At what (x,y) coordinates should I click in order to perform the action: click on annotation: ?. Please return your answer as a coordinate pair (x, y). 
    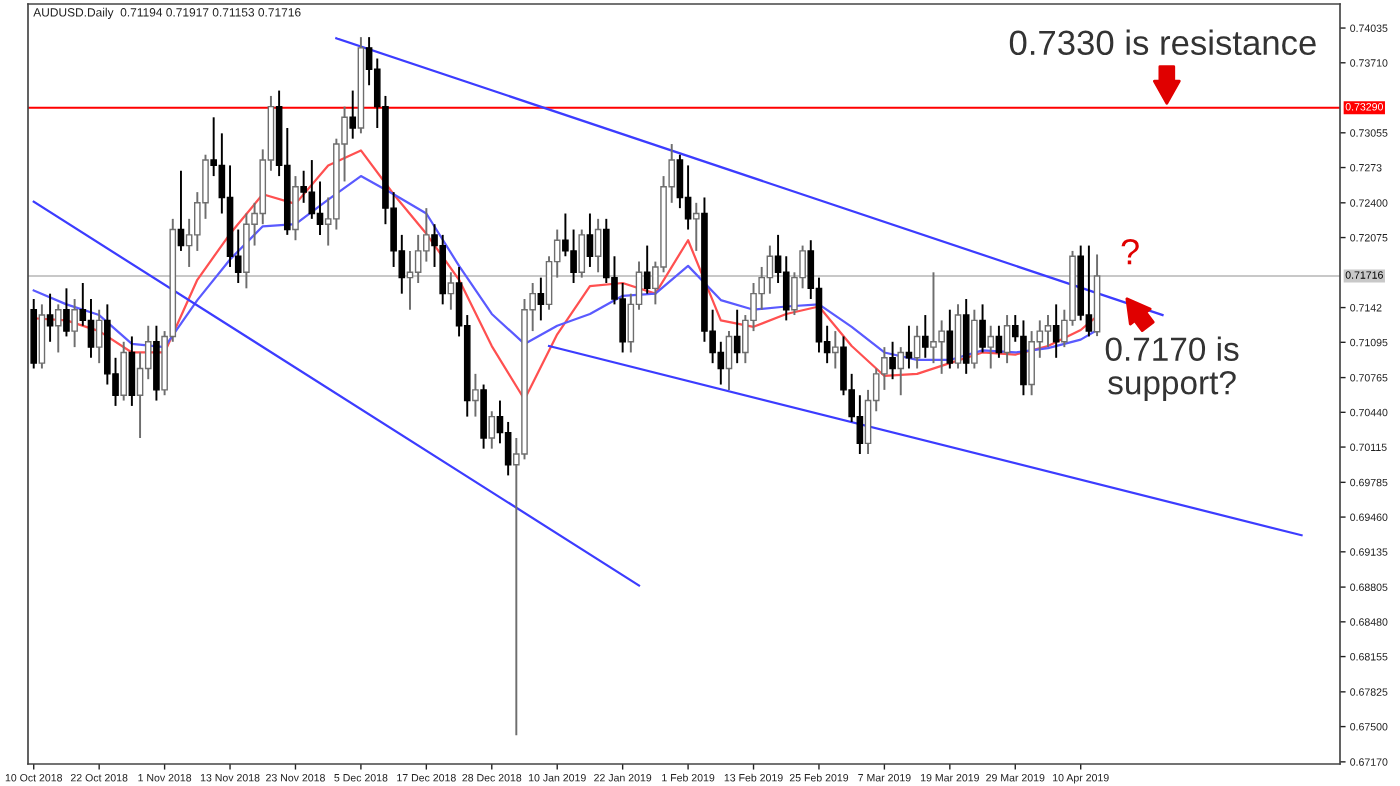
    Looking at the image, I should click on (1130, 251).